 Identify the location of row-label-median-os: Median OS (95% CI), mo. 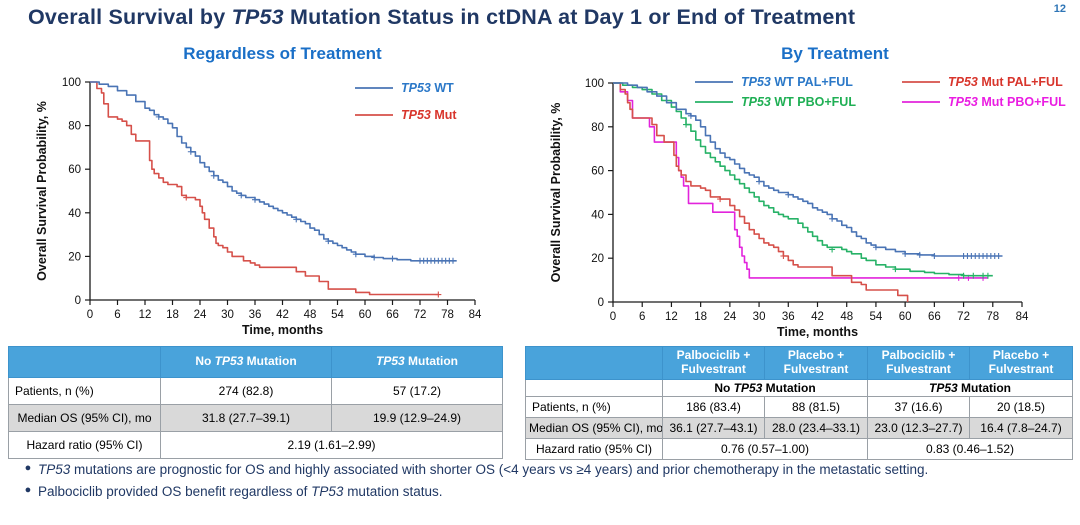
(594, 428).